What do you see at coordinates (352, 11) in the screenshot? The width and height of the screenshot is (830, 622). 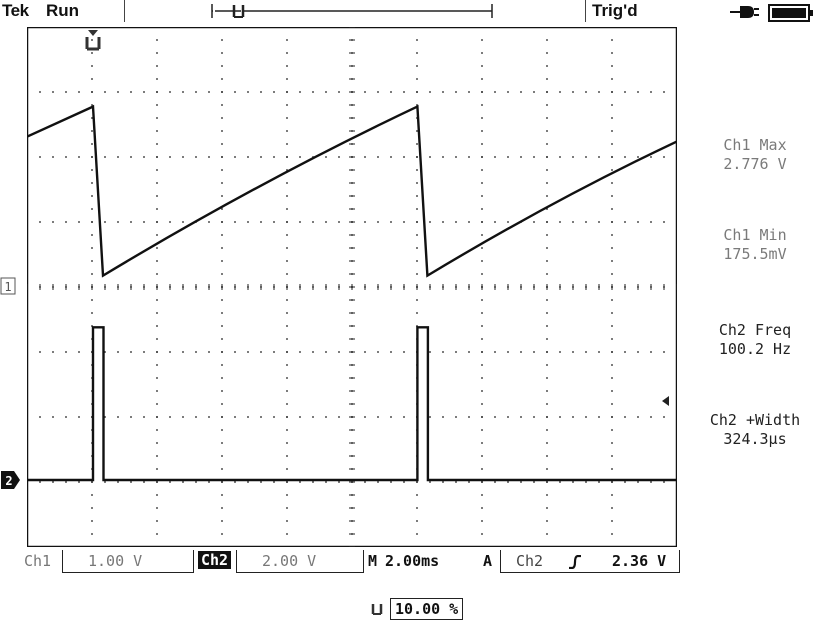 I see `record-length-bracket` at bounding box center [352, 11].